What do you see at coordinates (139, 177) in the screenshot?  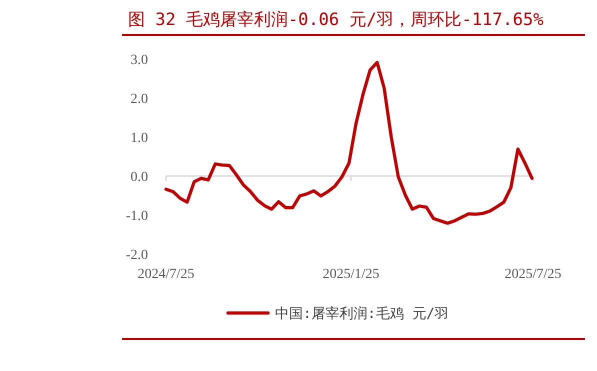 I see `y-tick-label: 0.0` at bounding box center [139, 177].